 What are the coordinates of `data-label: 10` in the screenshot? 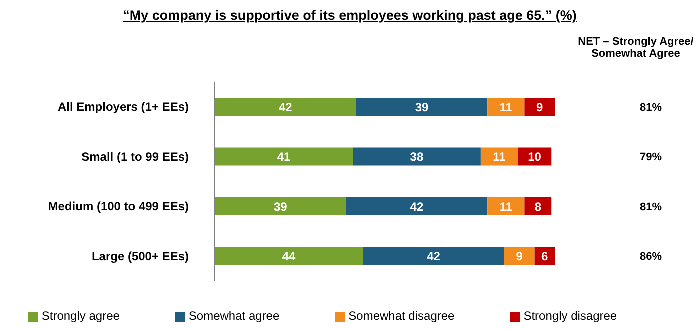 It's located at (535, 157).